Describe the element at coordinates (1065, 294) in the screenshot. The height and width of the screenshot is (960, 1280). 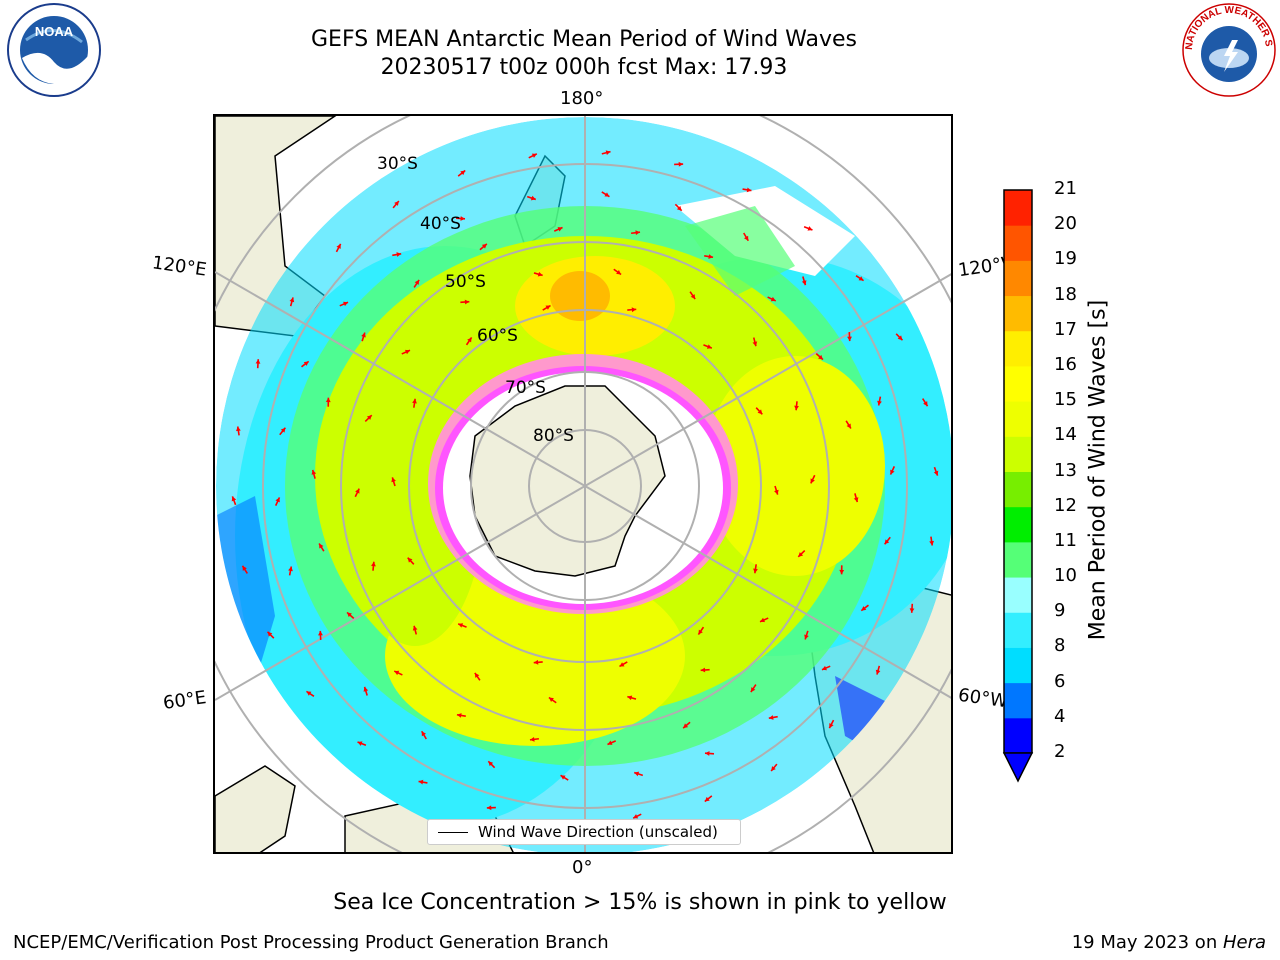
I see `colorbar-tick: 18` at that location.